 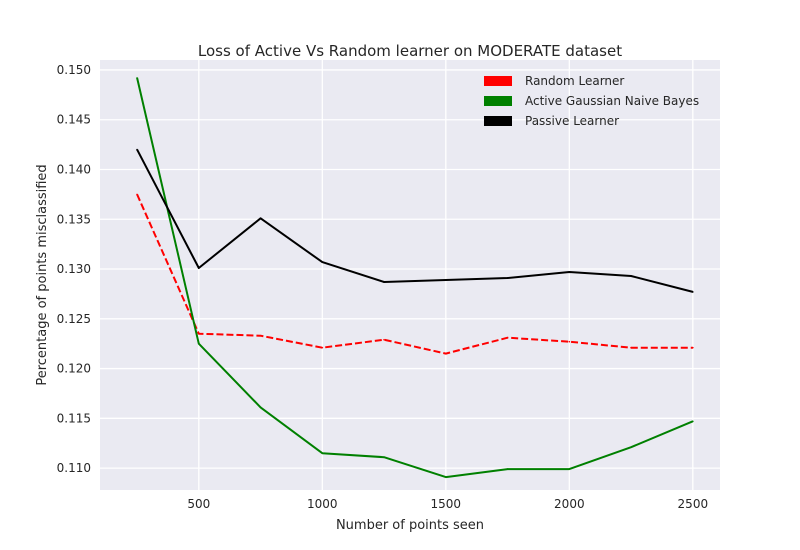 I want to click on y-tick-label: 0.115, so click(x=74, y=418).